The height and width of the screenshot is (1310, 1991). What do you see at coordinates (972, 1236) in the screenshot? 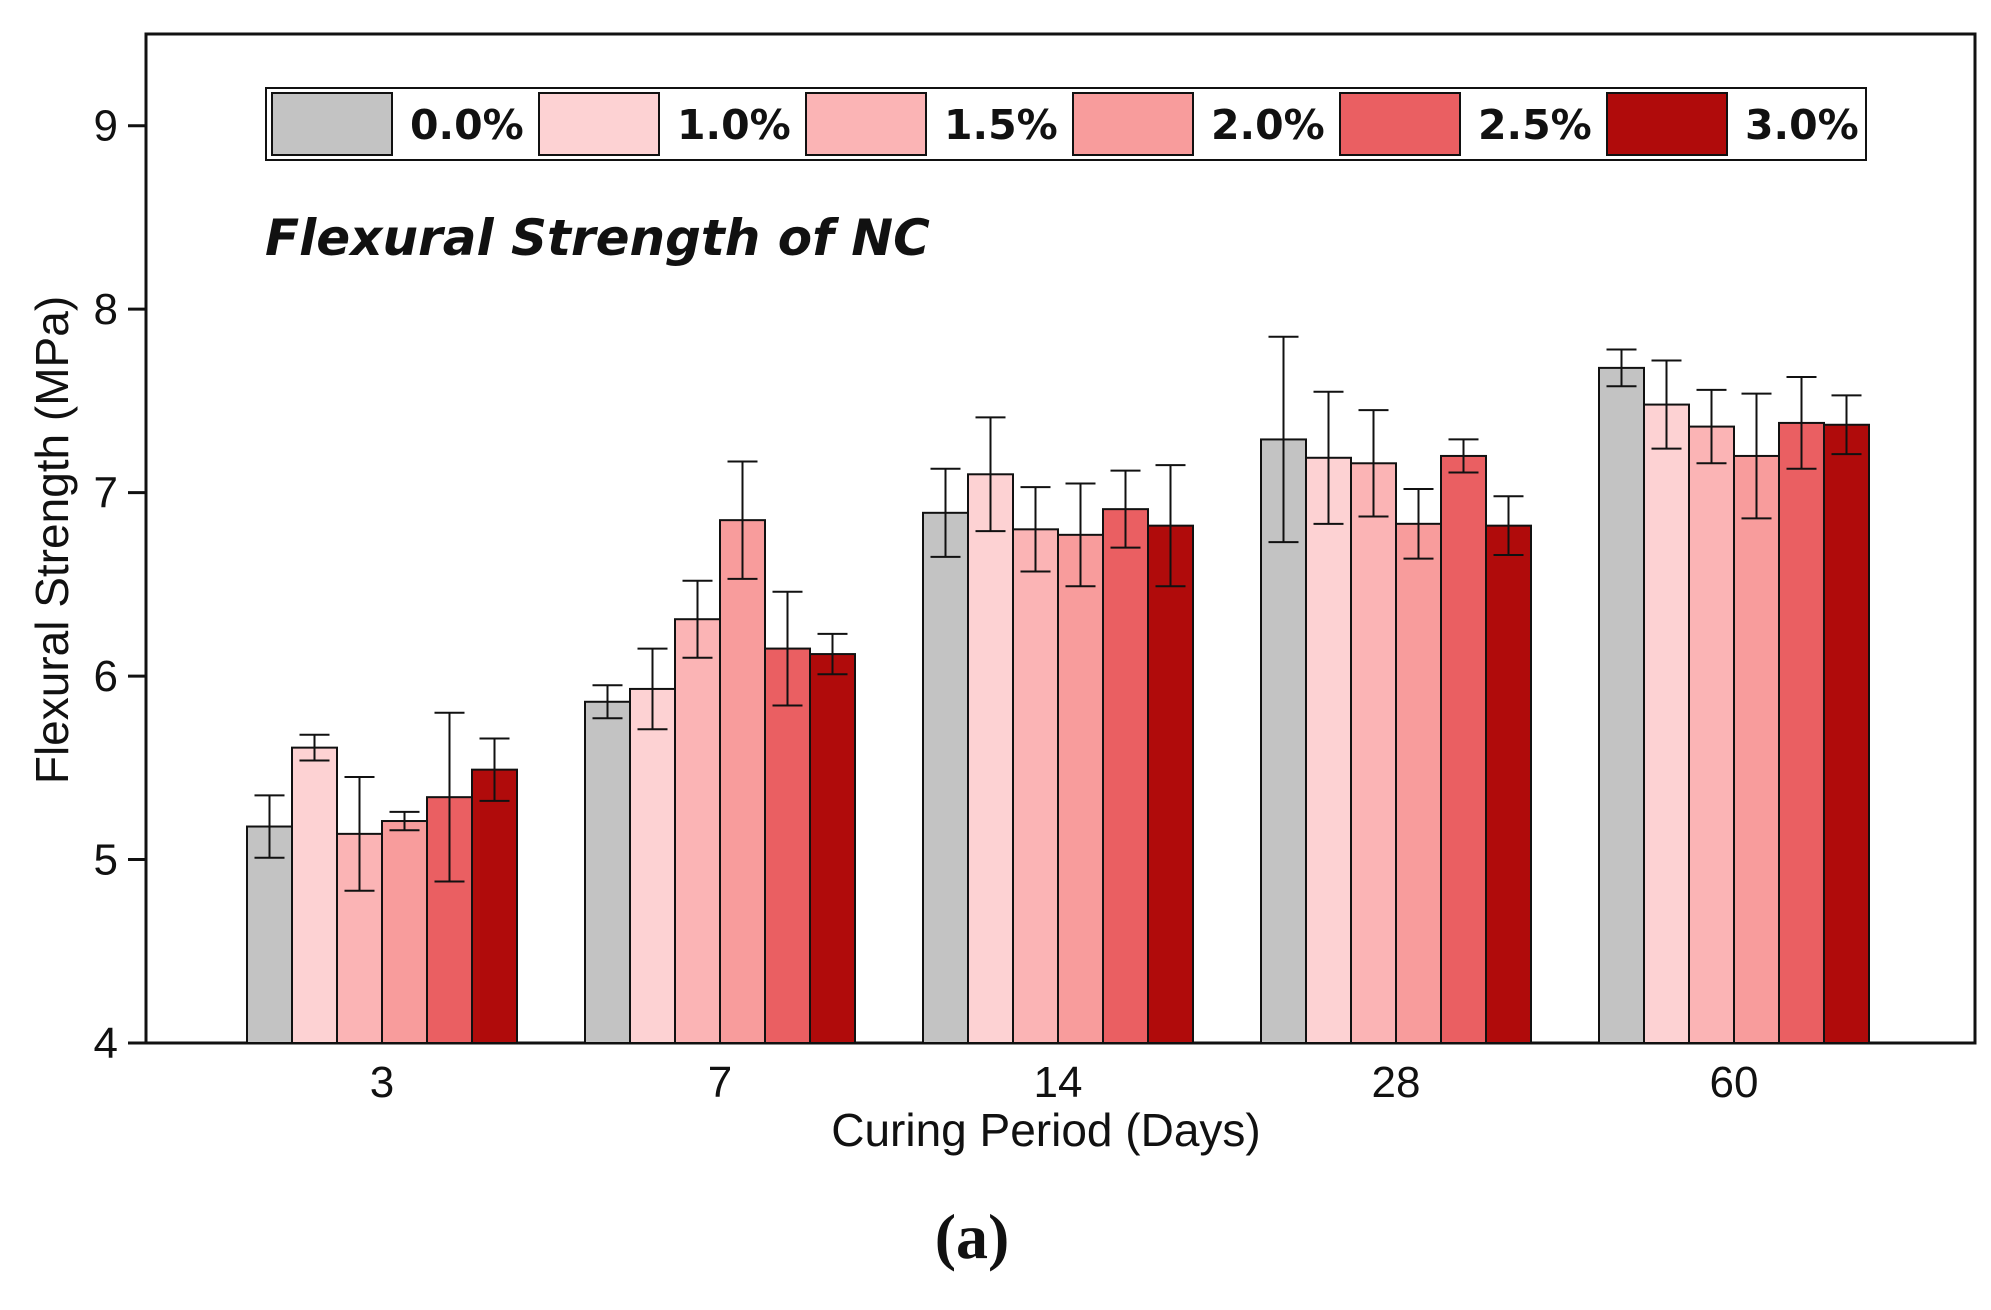
I see `panel-label: (a)` at bounding box center [972, 1236].